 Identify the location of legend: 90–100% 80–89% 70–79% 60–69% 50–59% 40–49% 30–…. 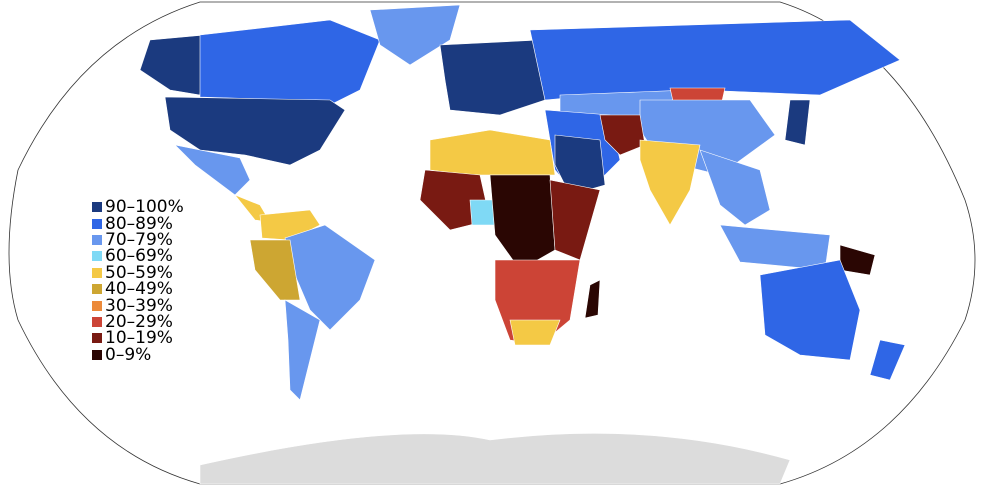
(138, 281).